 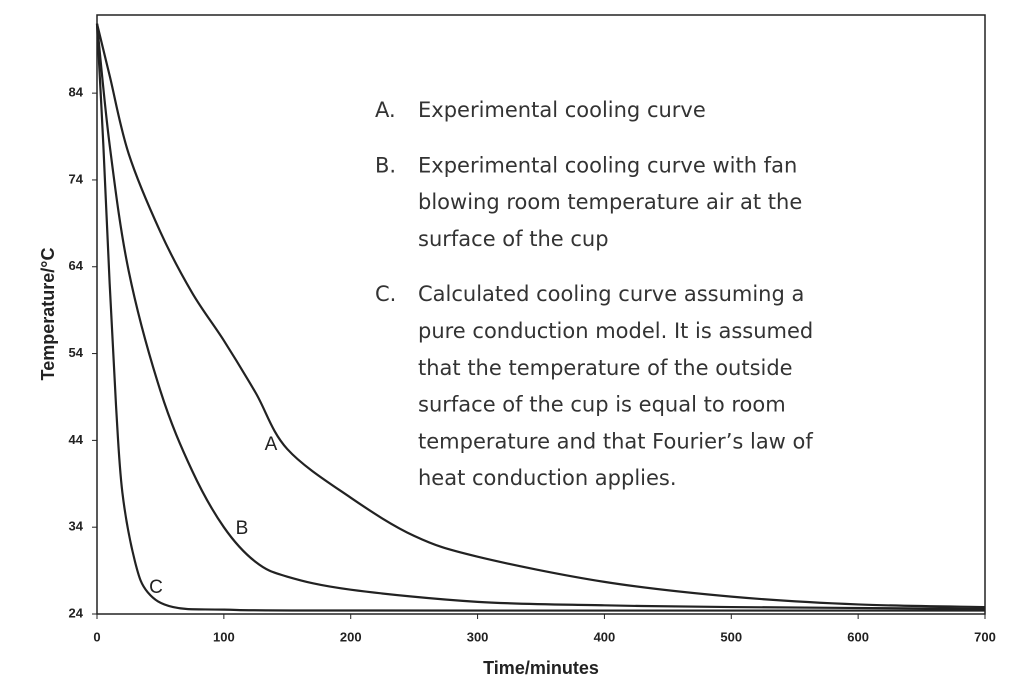 What do you see at coordinates (607, 165) in the screenshot?
I see `note-text: Experimental cooling curve with fan` at bounding box center [607, 165].